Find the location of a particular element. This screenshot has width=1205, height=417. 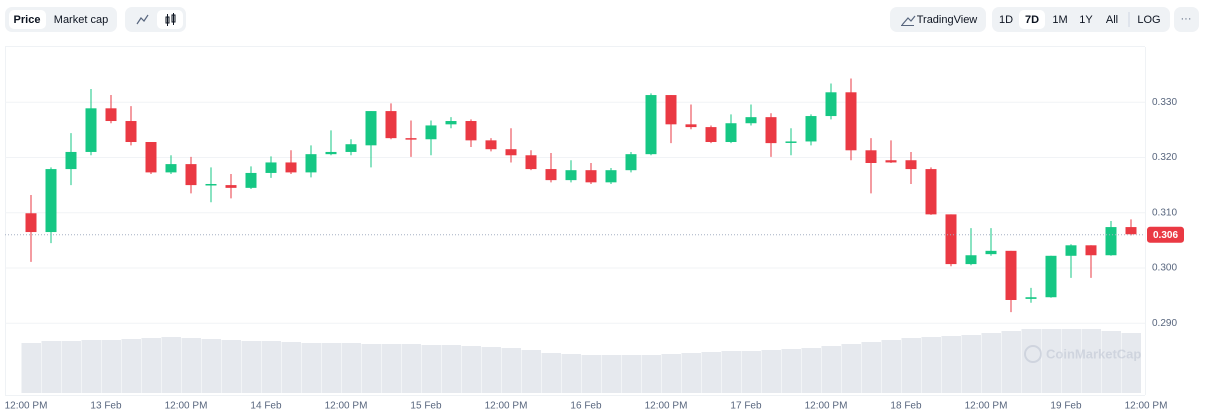

price-button is located at coordinates (27, 19).